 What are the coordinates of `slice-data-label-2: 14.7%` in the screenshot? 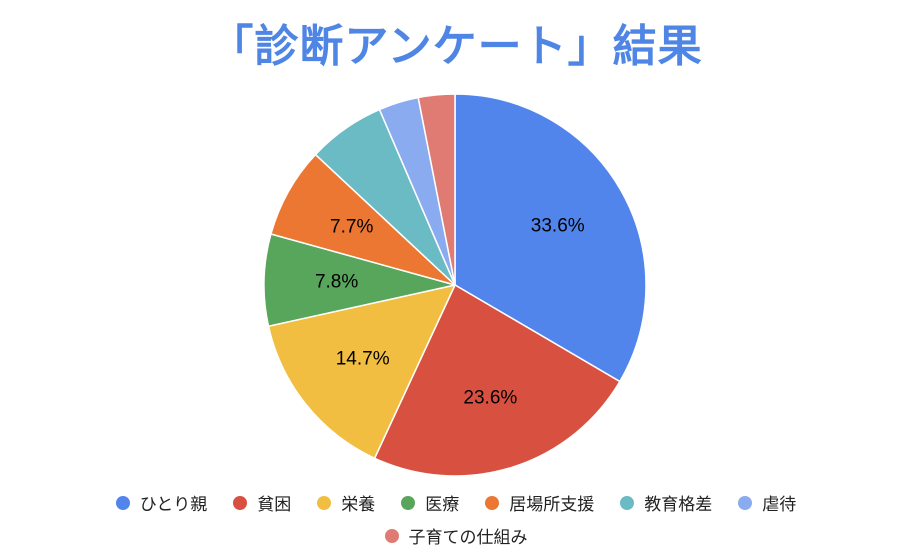 It's located at (363, 359).